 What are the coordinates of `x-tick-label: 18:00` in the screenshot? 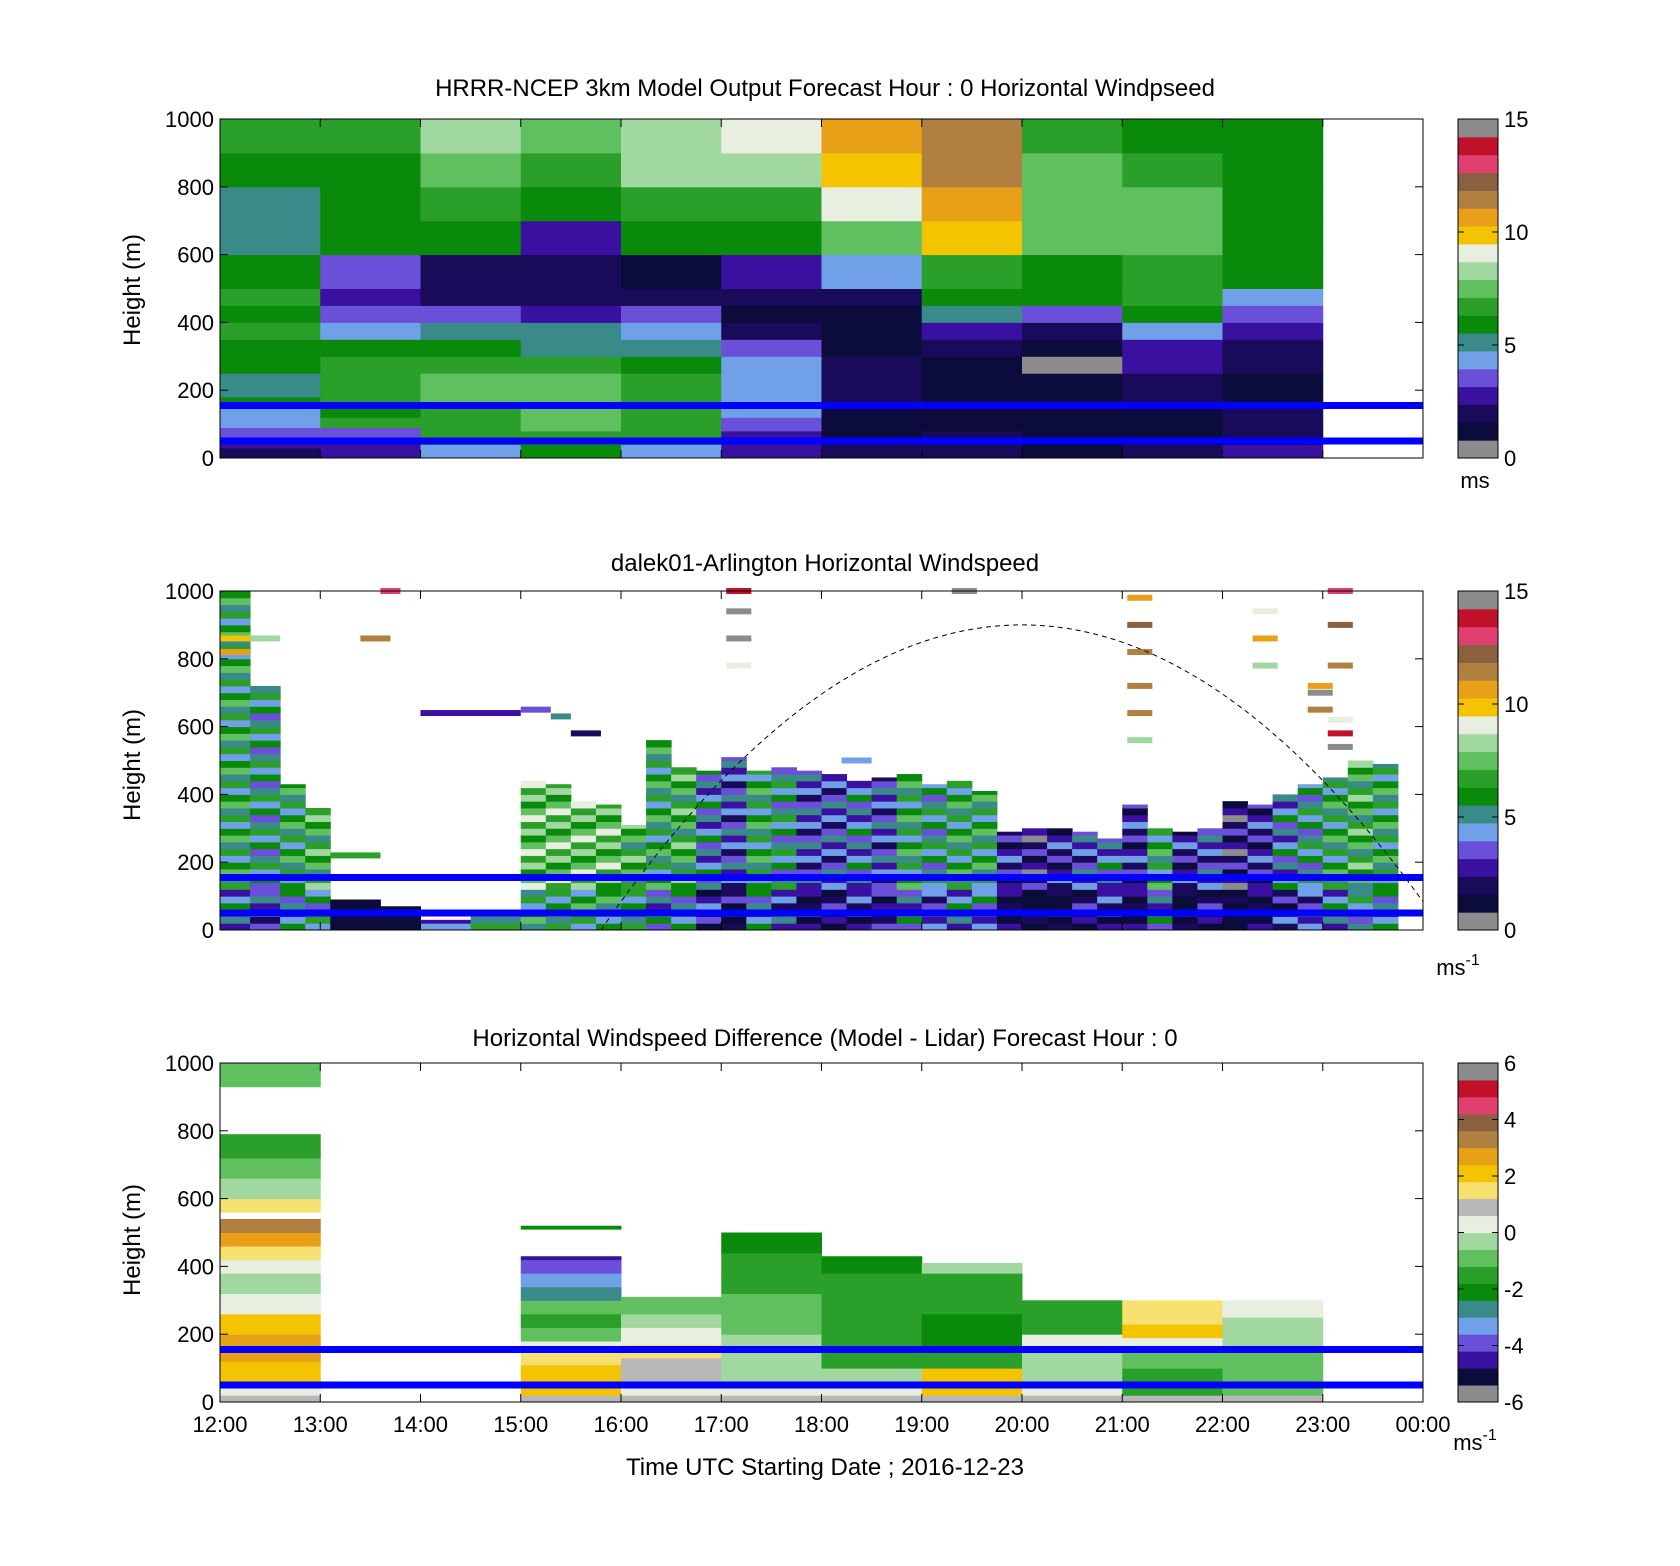 It's located at (821, 1424).